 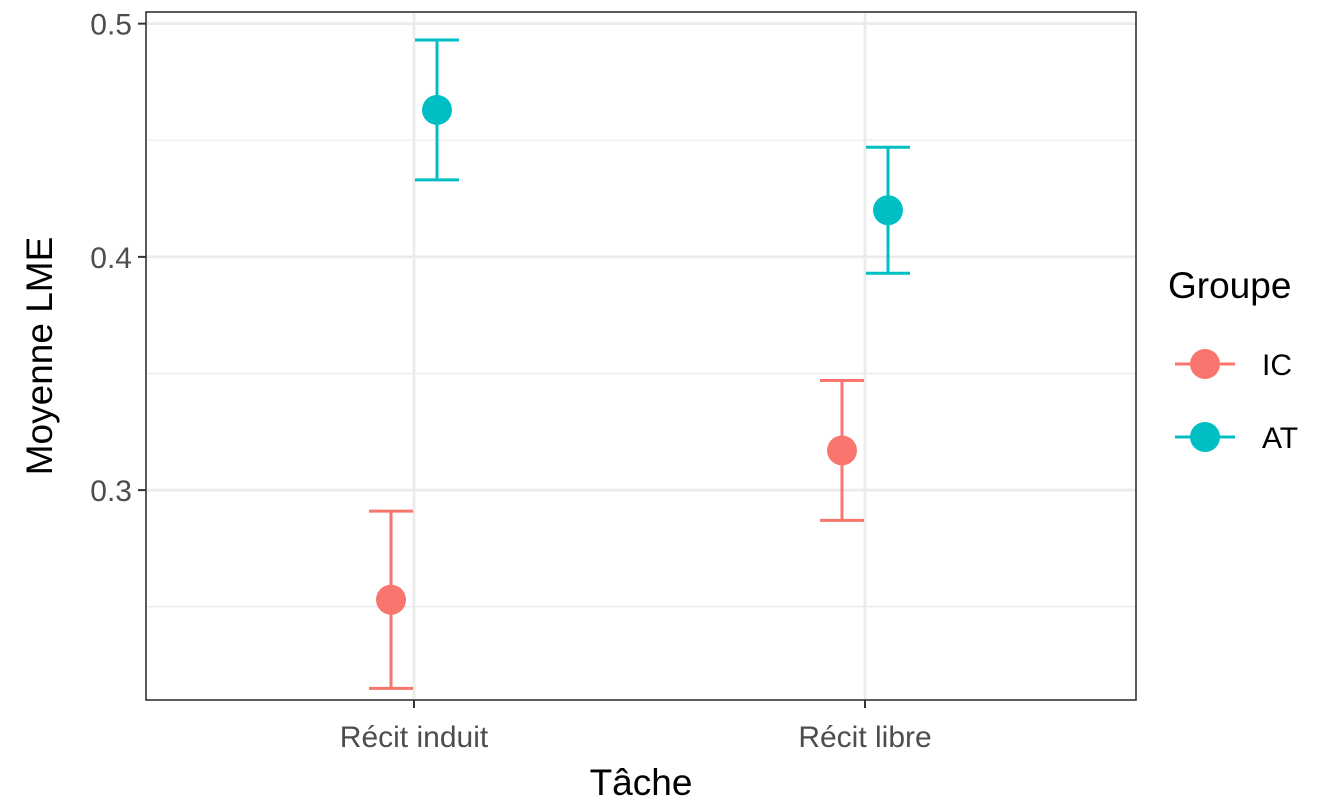 I want to click on x-axis-title: Tâche, so click(x=641, y=782).